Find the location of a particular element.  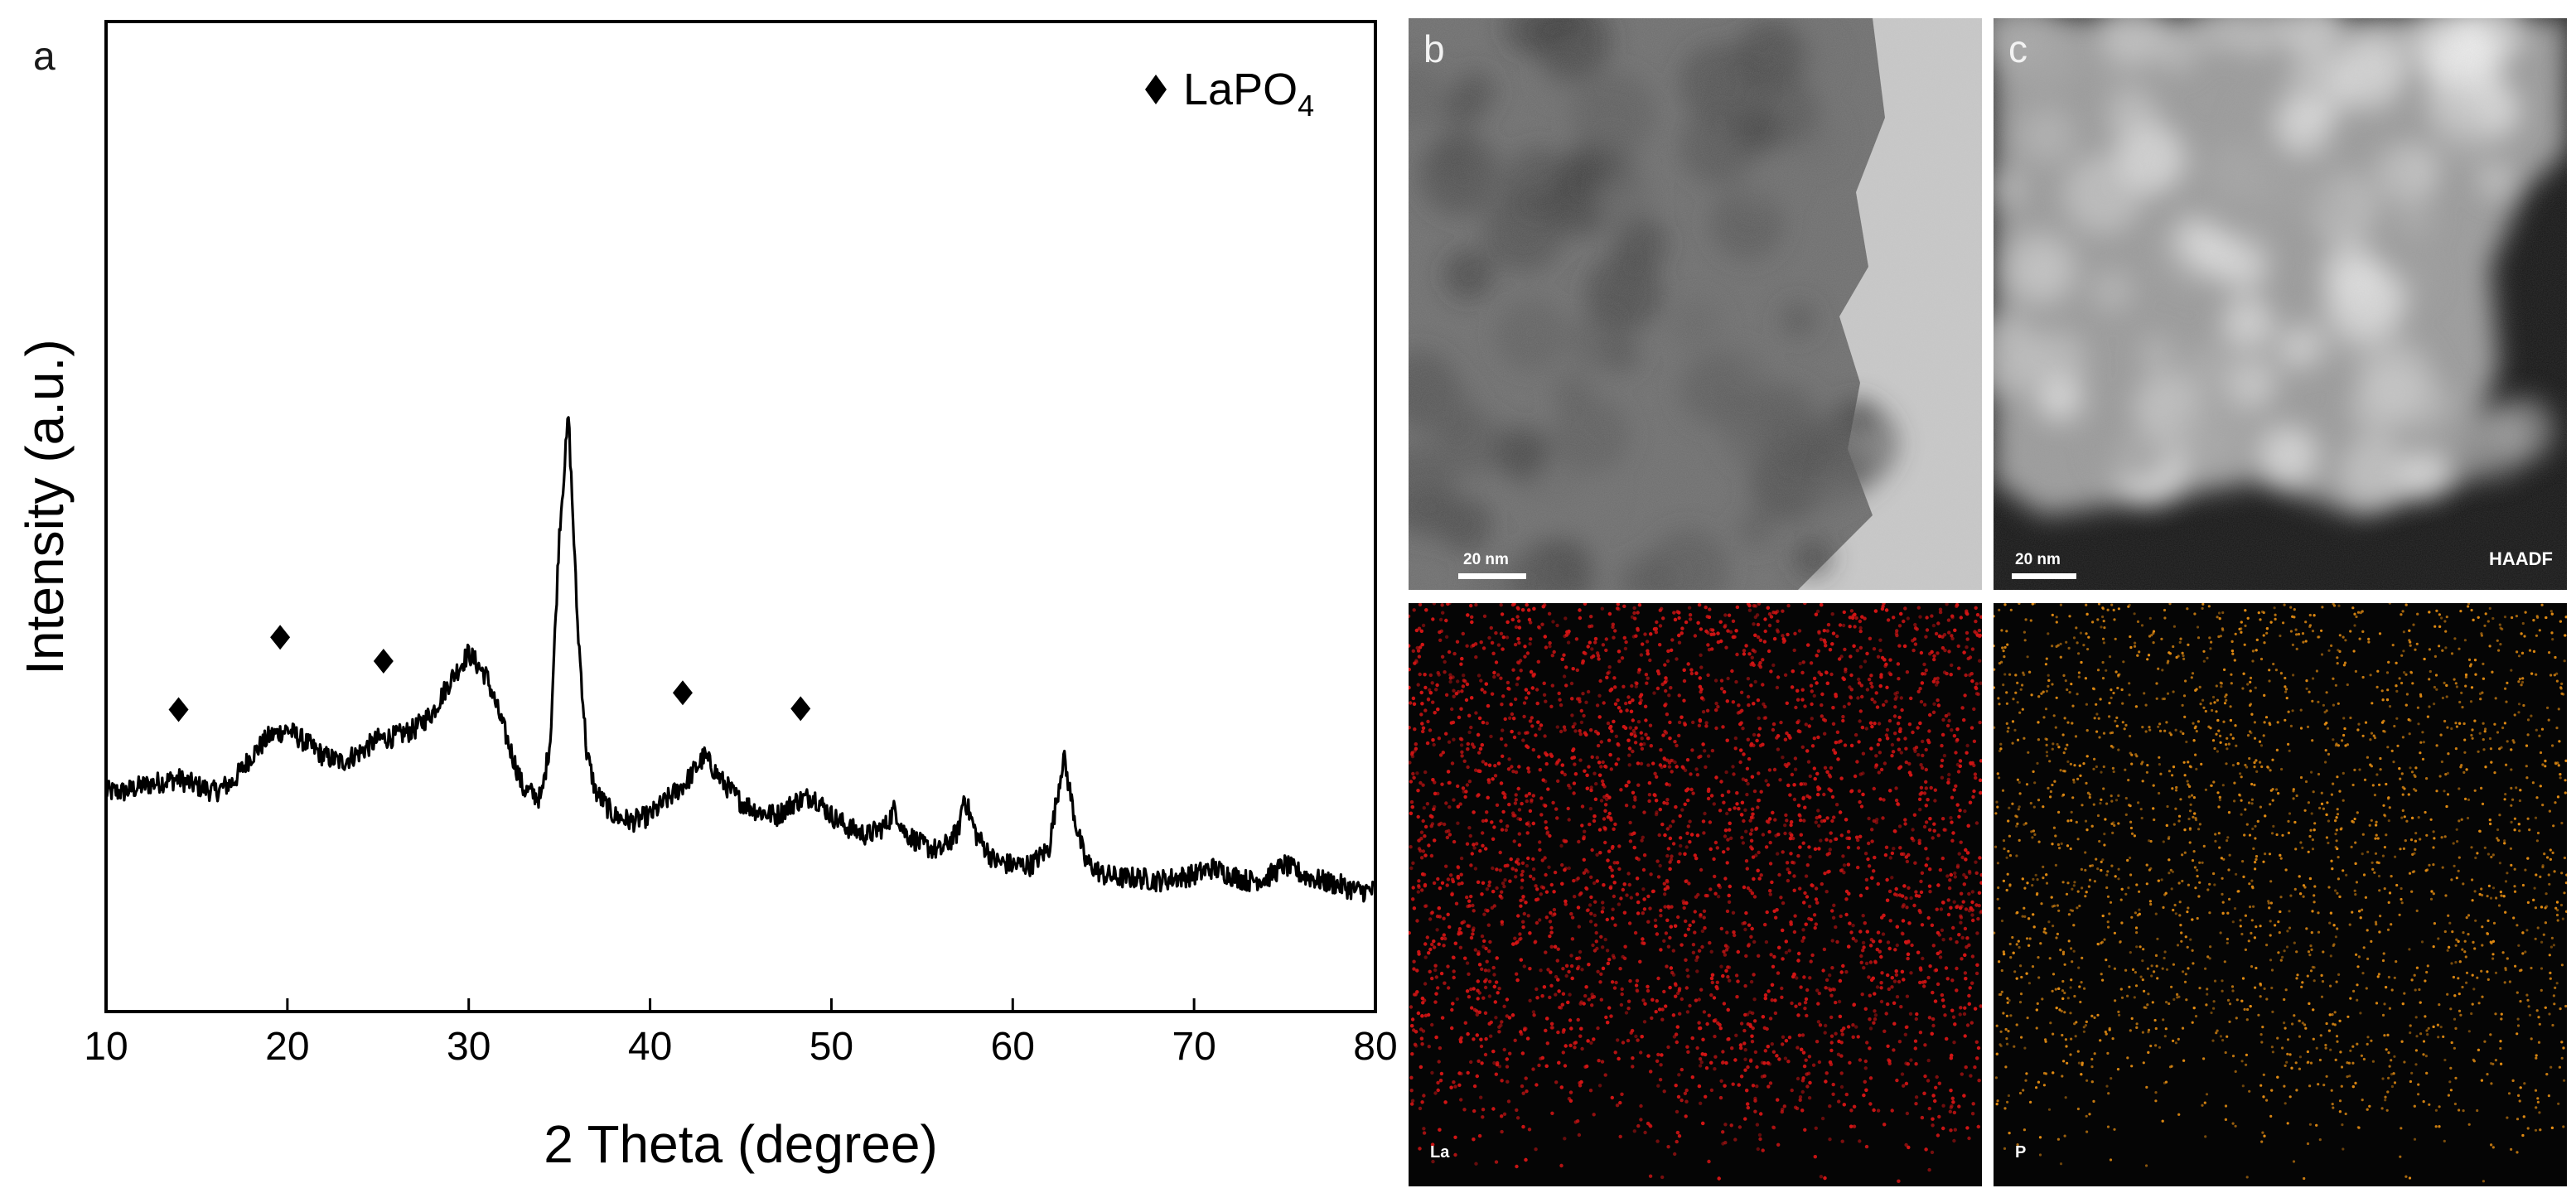

tem-image-panel: b 20 nm is located at coordinates (1695, 304).